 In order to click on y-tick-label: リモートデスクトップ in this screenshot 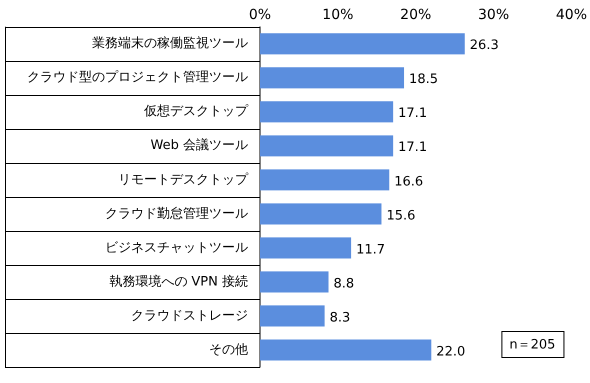, I will do `click(183, 180)`.